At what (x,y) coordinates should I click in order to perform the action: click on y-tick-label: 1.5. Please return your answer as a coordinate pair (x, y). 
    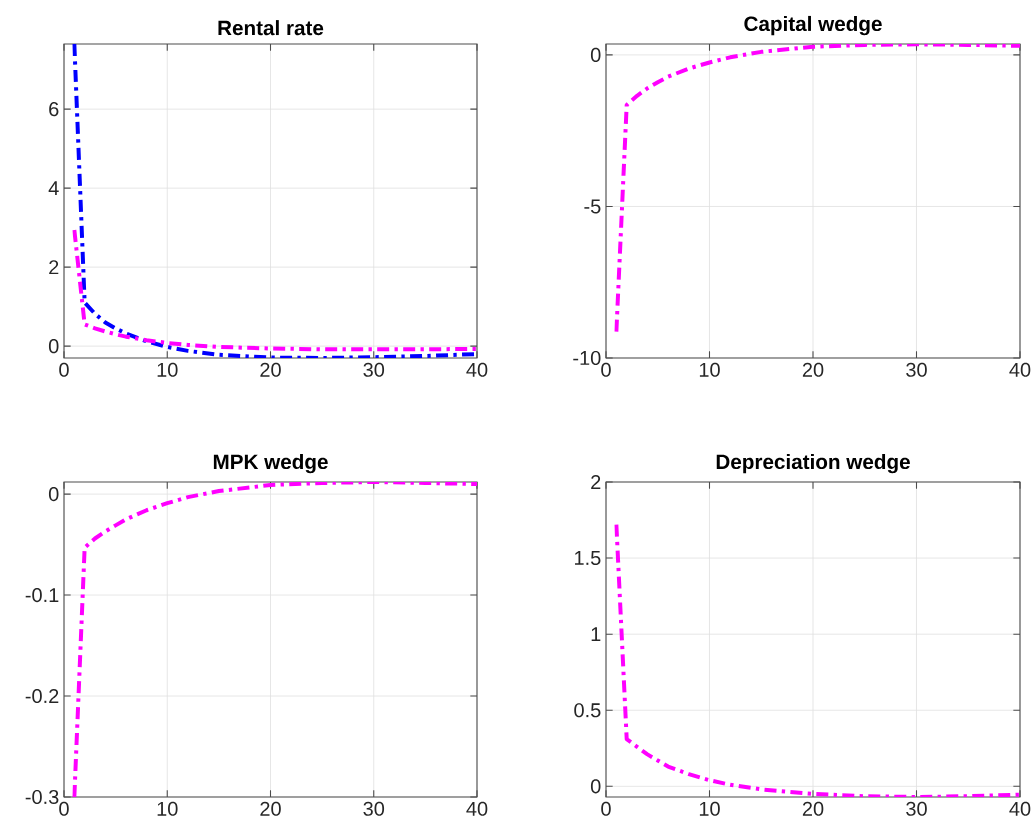
    Looking at the image, I should click on (588, 558).